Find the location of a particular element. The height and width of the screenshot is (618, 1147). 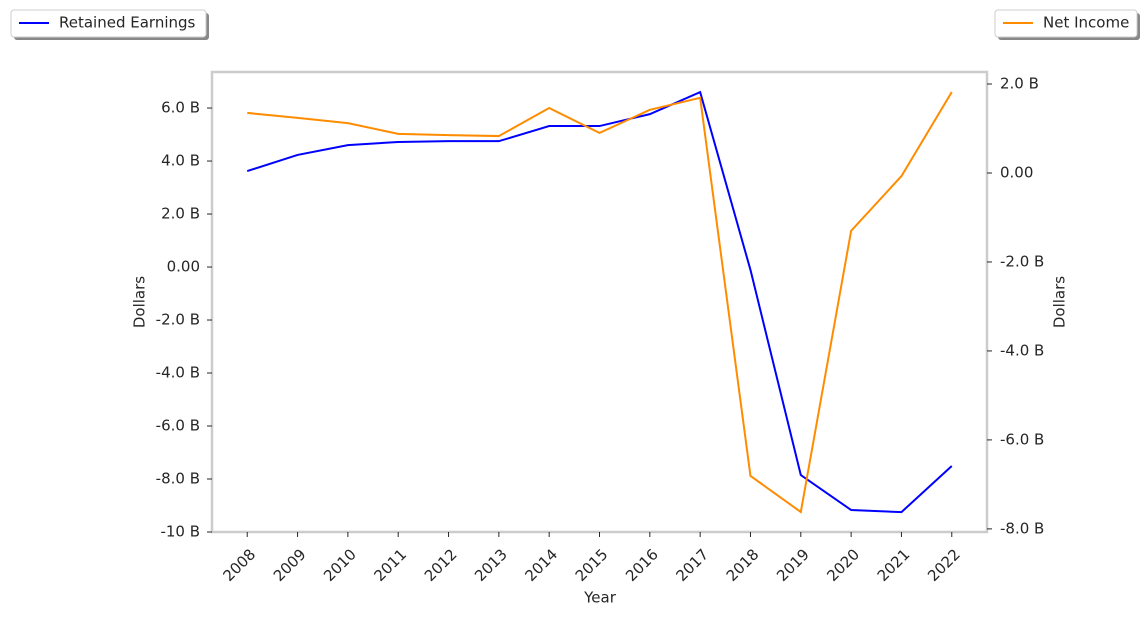

x-tick-label: 2011 is located at coordinates (390, 565).